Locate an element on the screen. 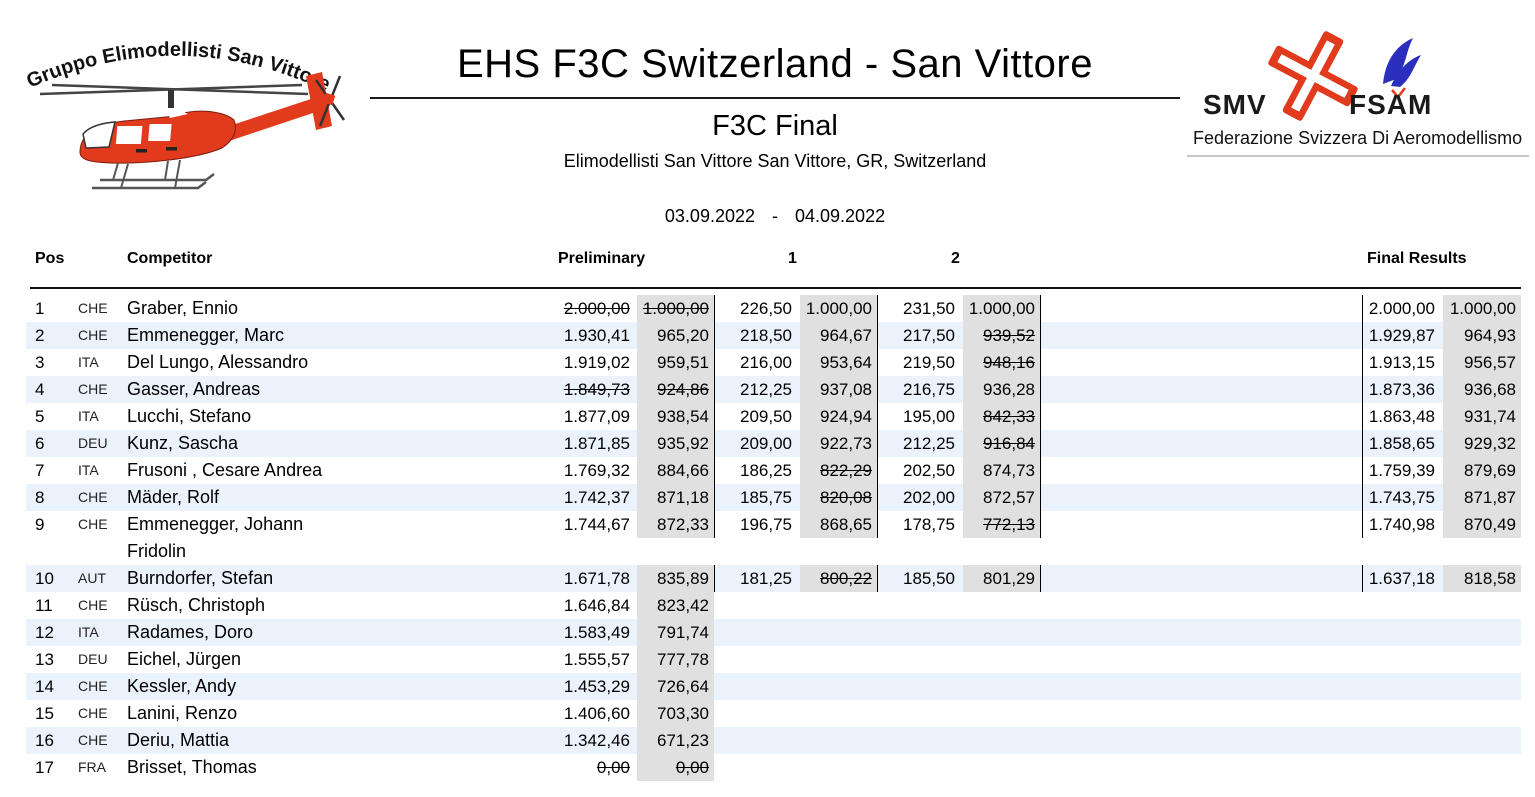  prelim-raw-cell-value: 1.769,32 is located at coordinates (596, 470).